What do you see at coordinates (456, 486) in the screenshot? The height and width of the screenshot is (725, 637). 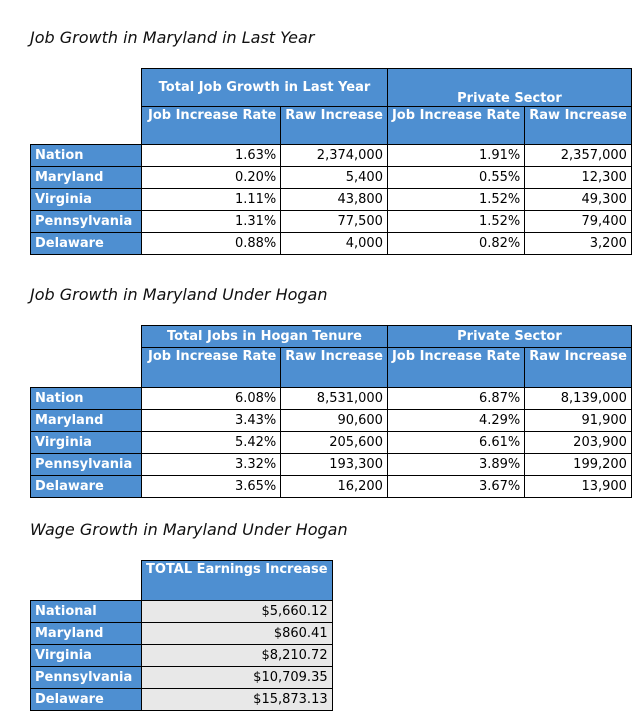 I see `cell-rate: 3.67%` at bounding box center [456, 486].